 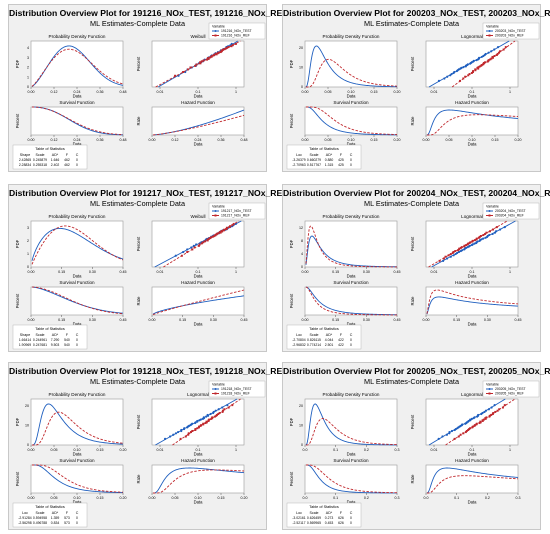 What do you see at coordinates (236, 211) in the screenshot?
I see `legend-label: 191217_NOx_TEST` at bounding box center [236, 211].